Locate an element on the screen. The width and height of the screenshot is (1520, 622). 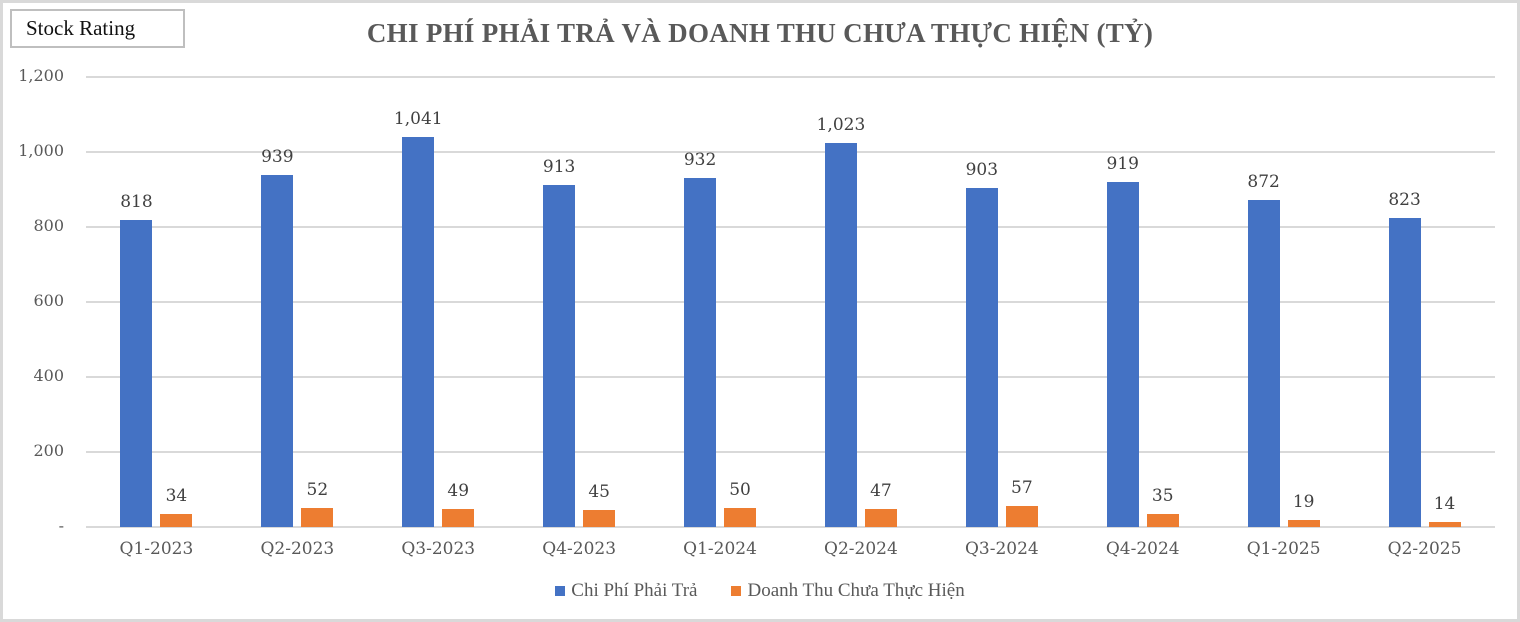
data-label: 57 is located at coordinates (1022, 487).